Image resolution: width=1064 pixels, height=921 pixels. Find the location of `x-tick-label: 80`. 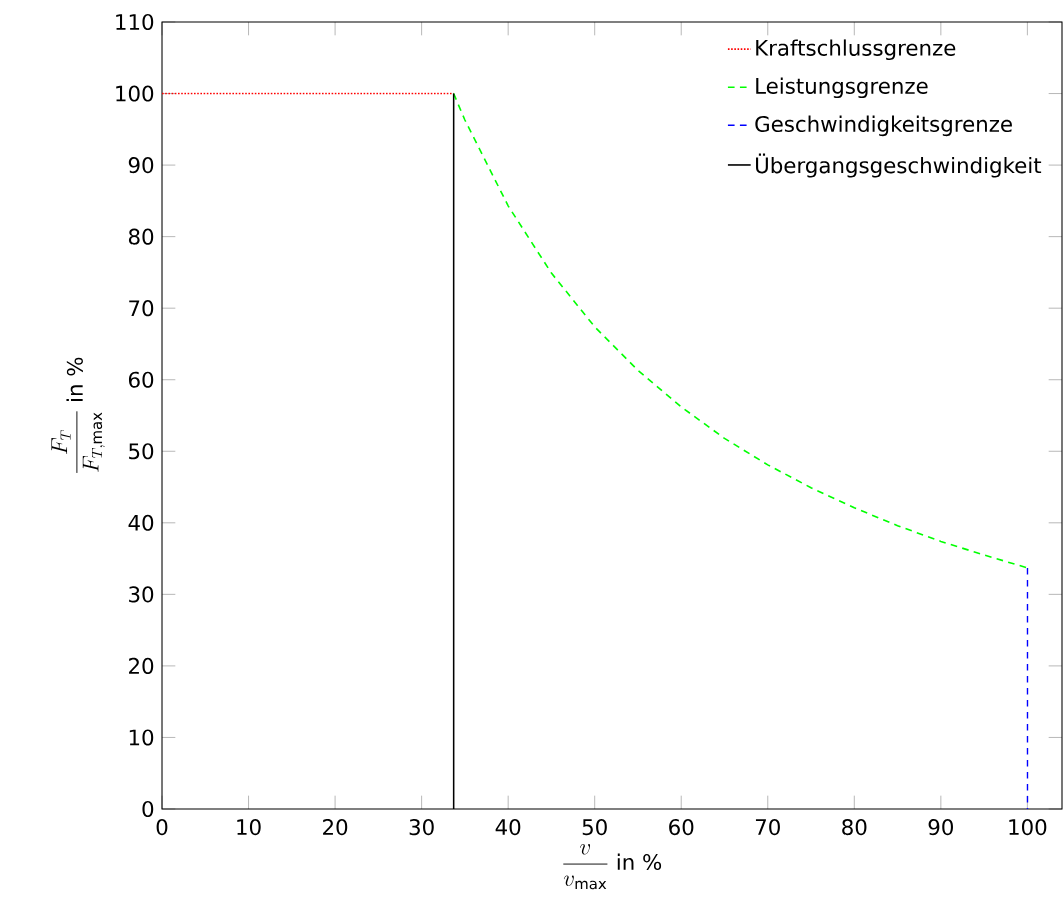

x-tick-label: 80 is located at coordinates (854, 827).